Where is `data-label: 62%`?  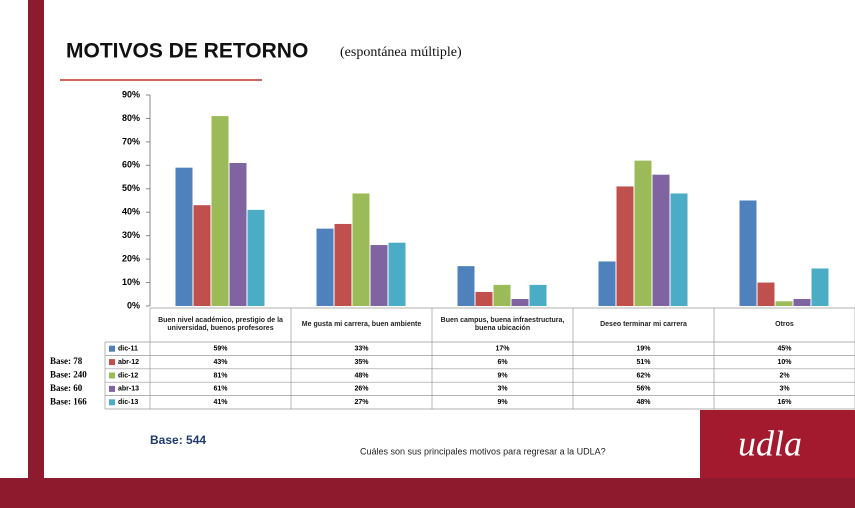 data-label: 62% is located at coordinates (643, 375).